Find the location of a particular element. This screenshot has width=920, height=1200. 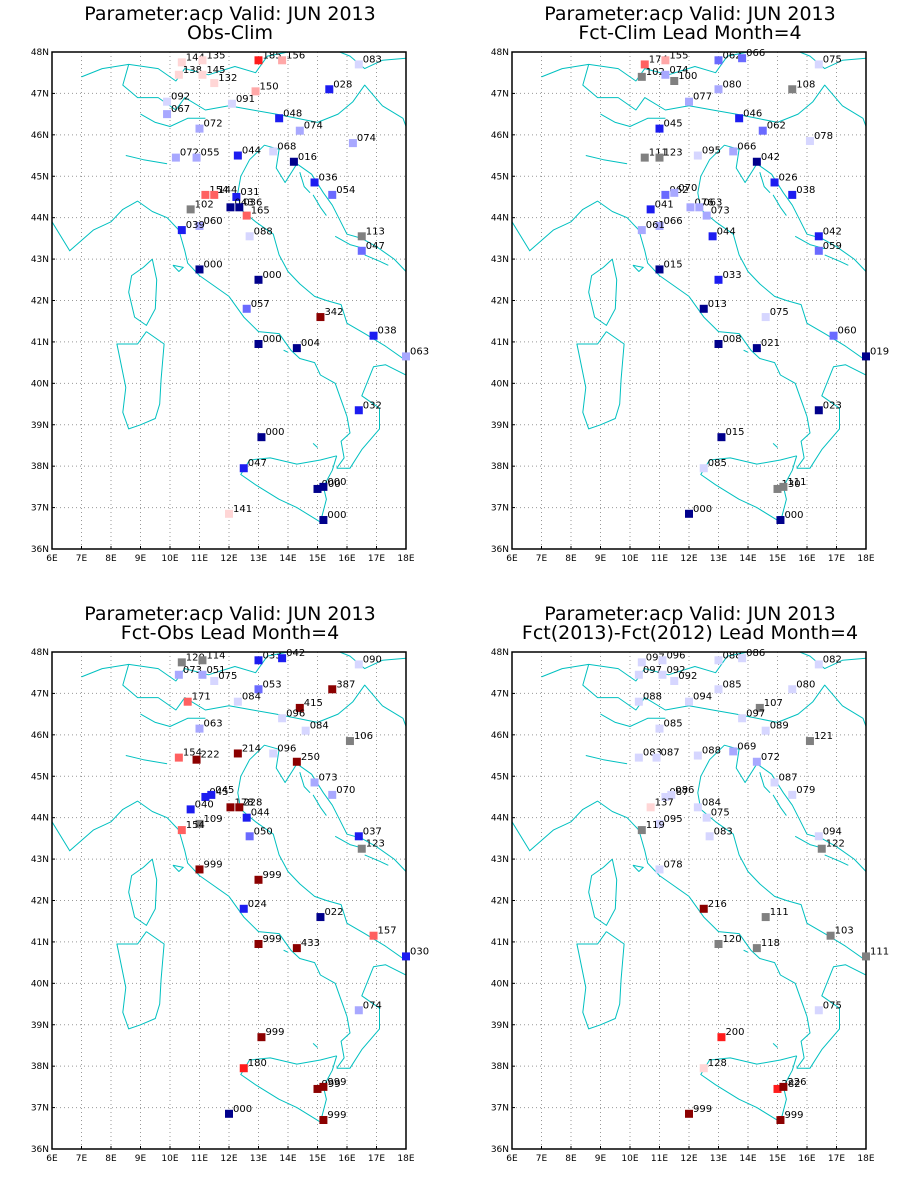

station-label: 048 is located at coordinates (292, 113).